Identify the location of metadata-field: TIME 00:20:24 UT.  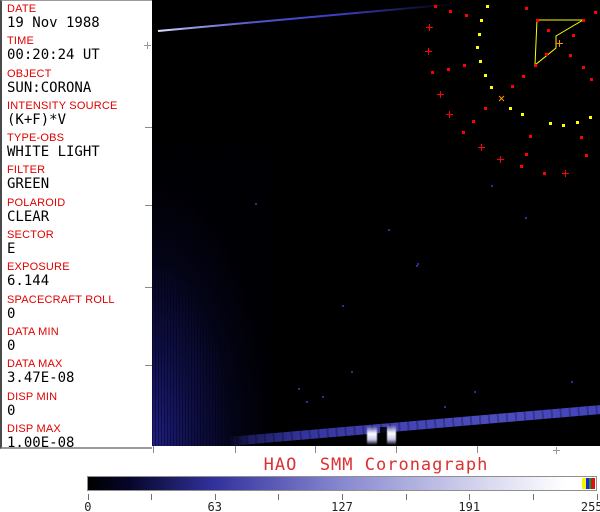
(79, 51).